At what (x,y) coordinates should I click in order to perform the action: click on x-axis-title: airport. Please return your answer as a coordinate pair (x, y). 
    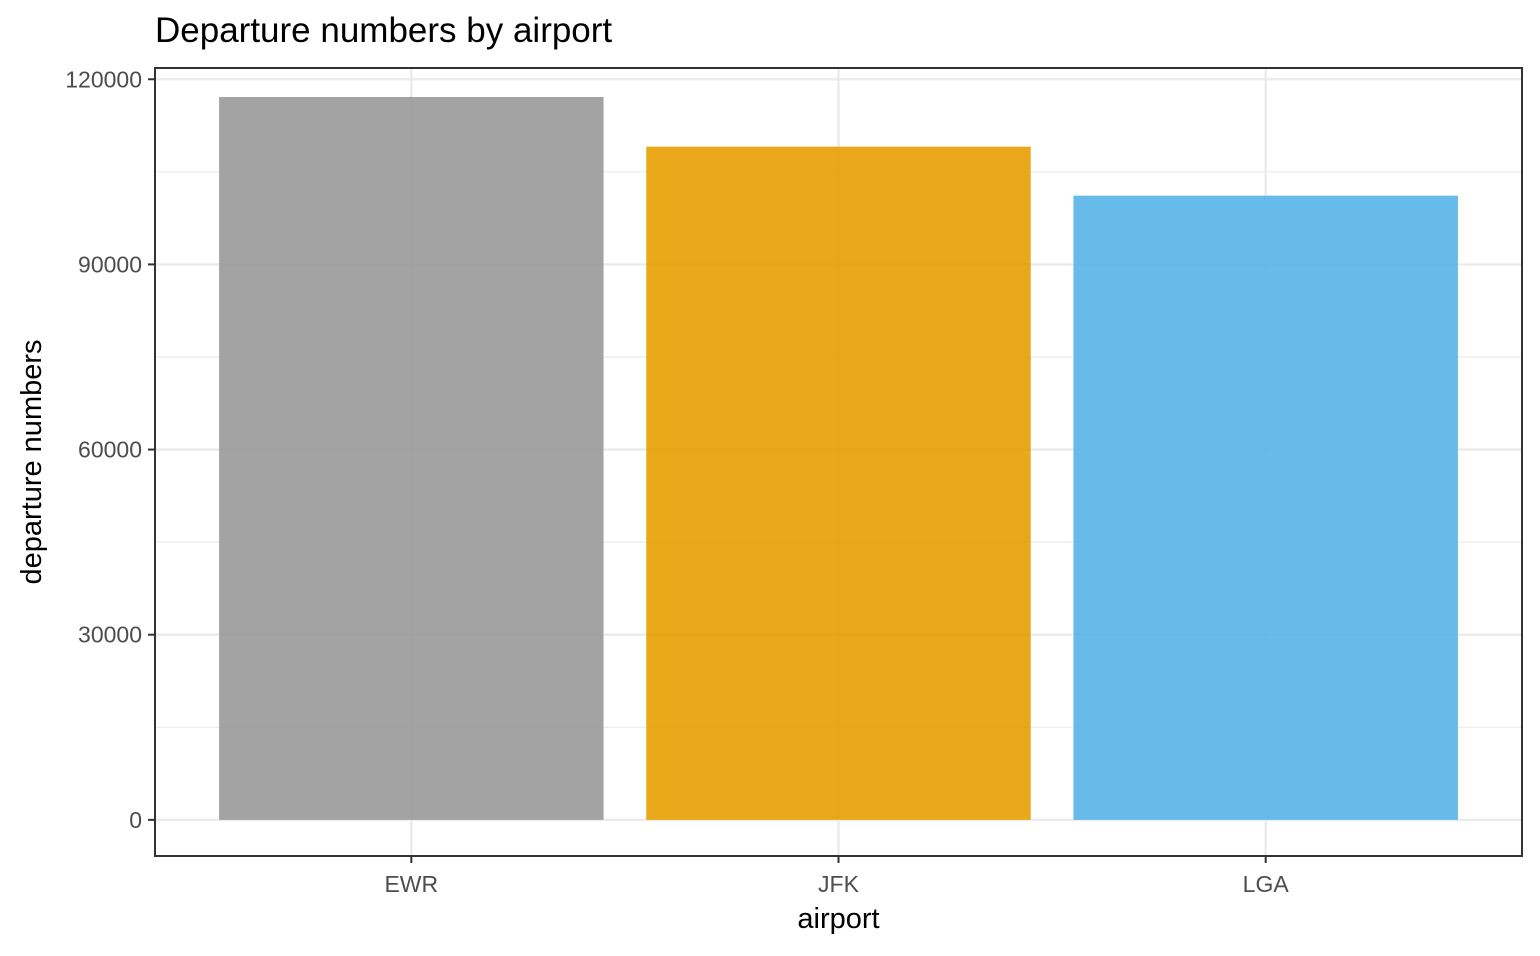
    Looking at the image, I should click on (838, 919).